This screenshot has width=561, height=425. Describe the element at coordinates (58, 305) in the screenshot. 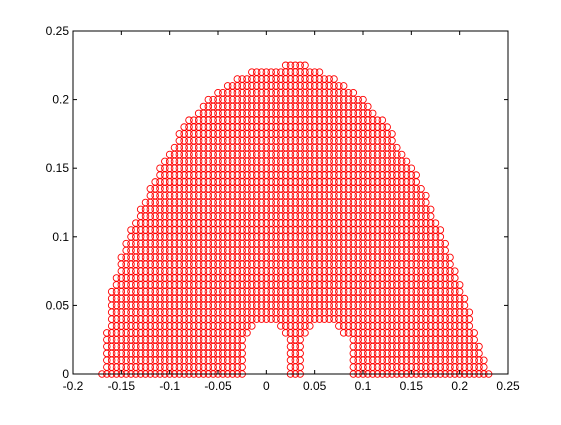

I see `y-tick-label: 0.05` at that location.